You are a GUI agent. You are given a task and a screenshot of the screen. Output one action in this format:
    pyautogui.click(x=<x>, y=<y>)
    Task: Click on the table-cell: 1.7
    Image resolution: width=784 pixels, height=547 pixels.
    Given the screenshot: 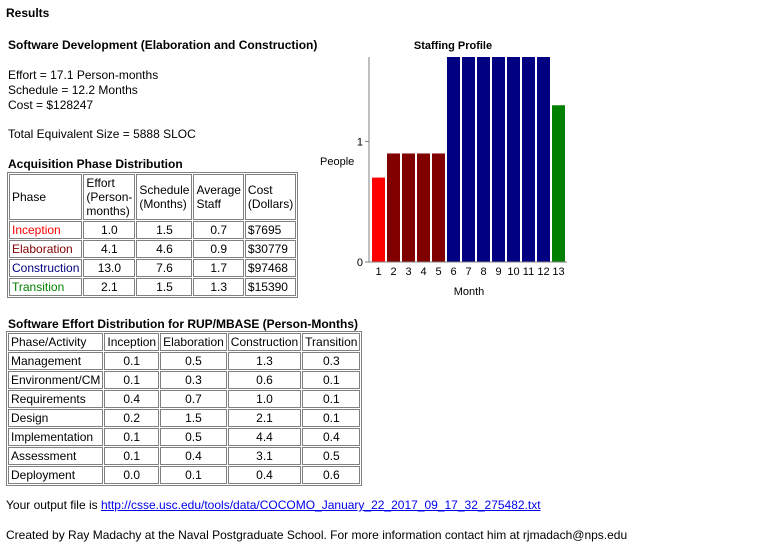 What is the action you would take?
    pyautogui.click(x=218, y=268)
    